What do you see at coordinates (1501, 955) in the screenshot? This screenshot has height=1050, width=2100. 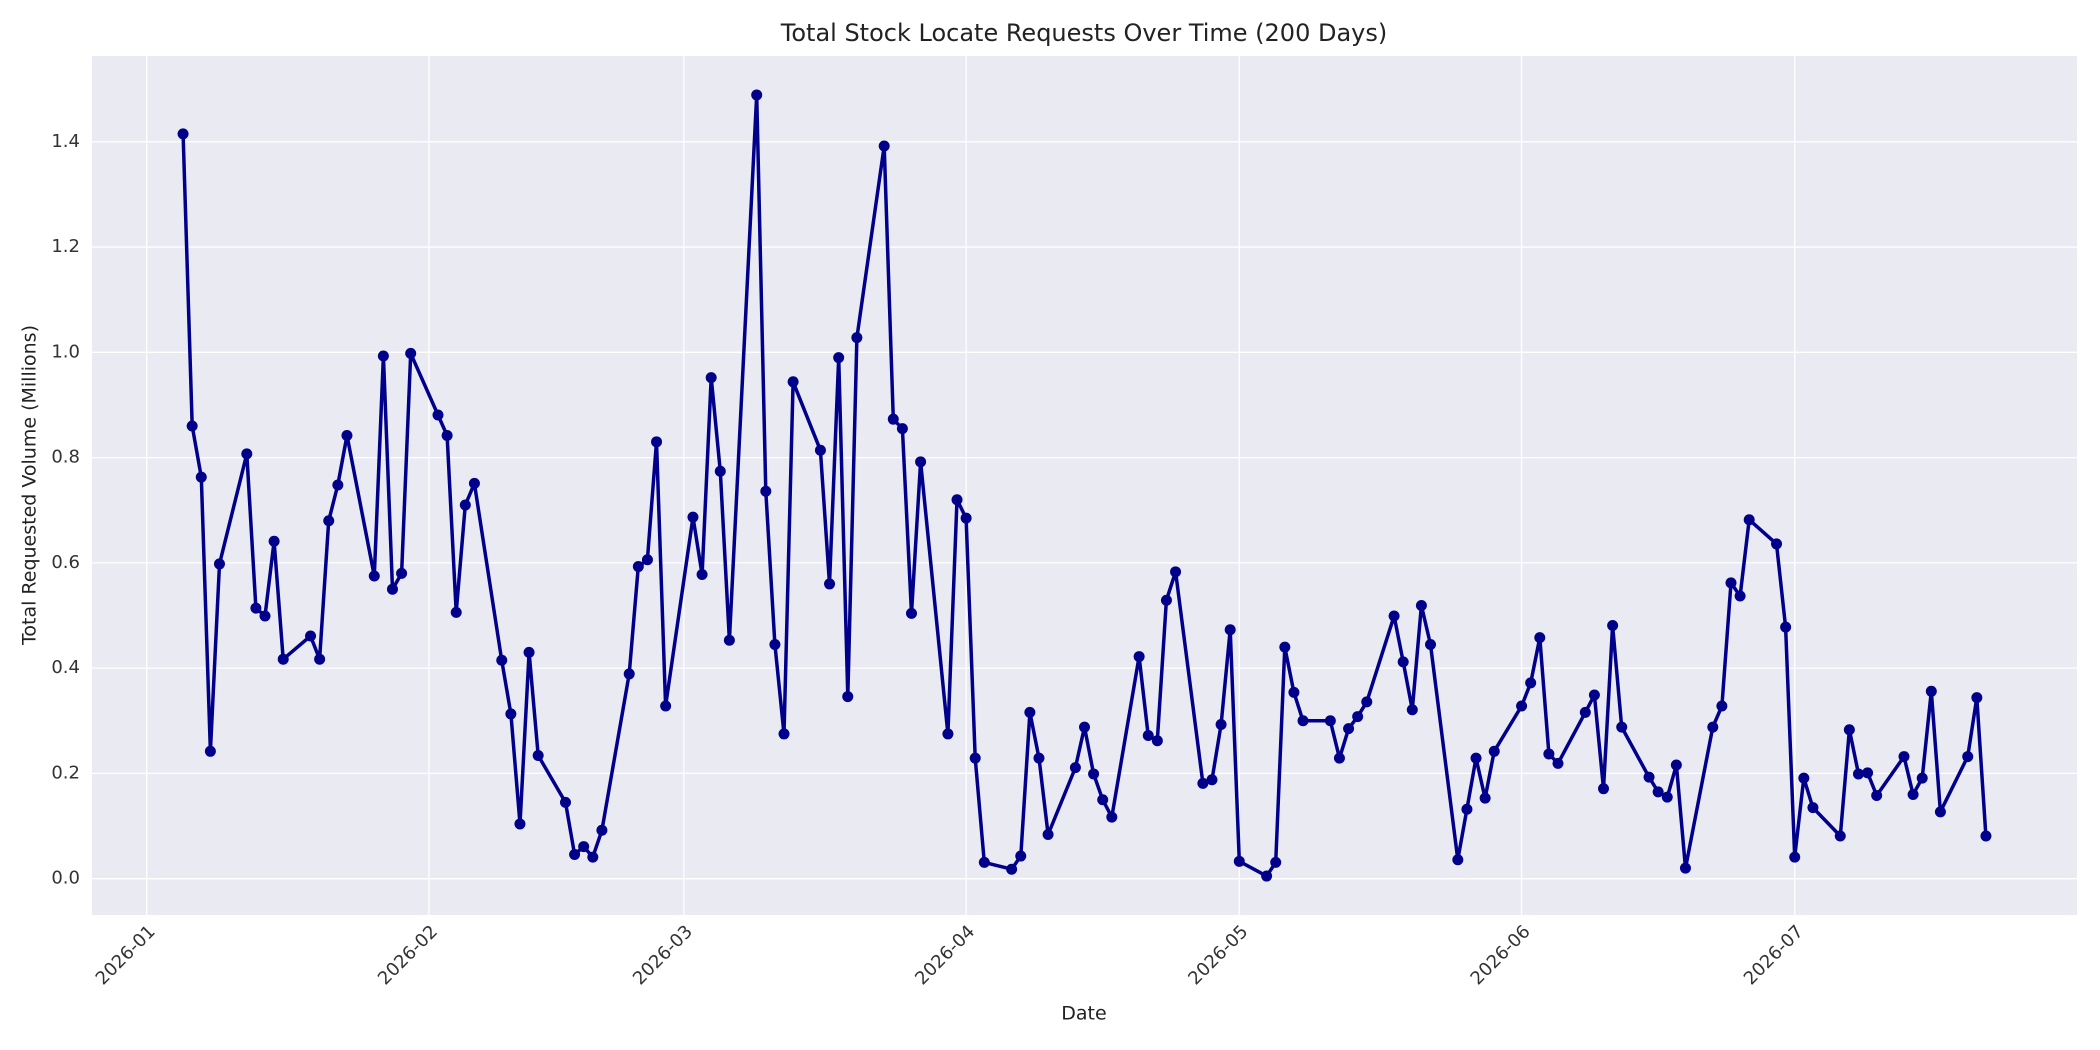 I see `x-tick-label: 2026-06` at bounding box center [1501, 955].